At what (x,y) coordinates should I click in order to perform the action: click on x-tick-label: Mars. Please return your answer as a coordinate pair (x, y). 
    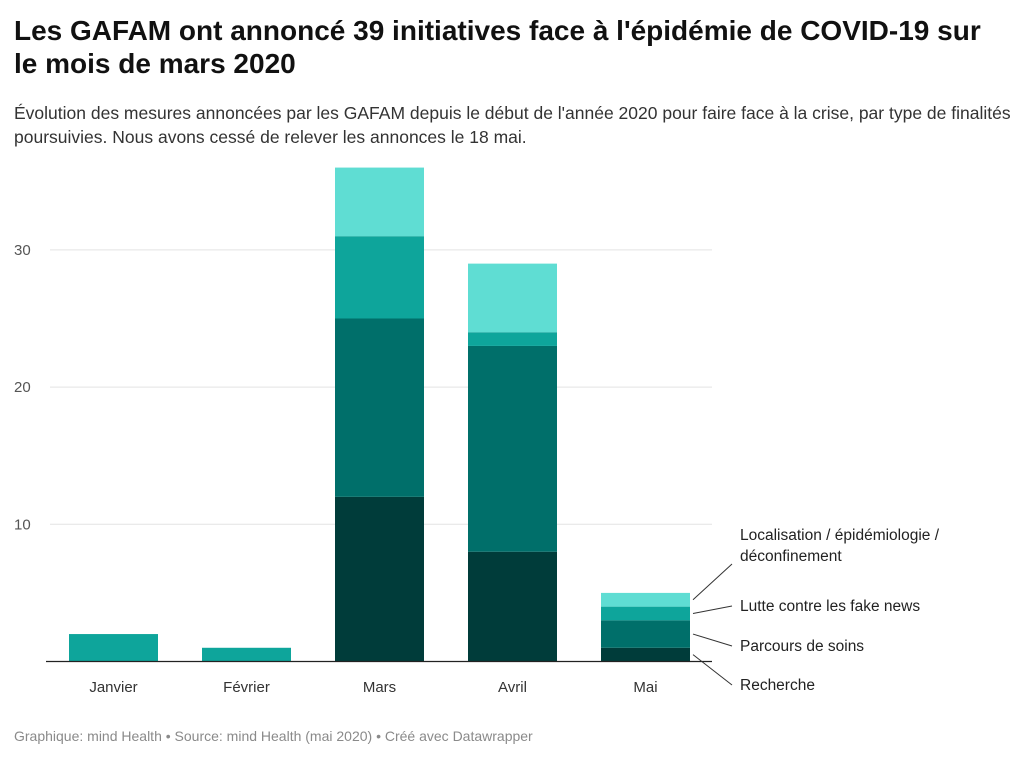
    Looking at the image, I should click on (379, 687).